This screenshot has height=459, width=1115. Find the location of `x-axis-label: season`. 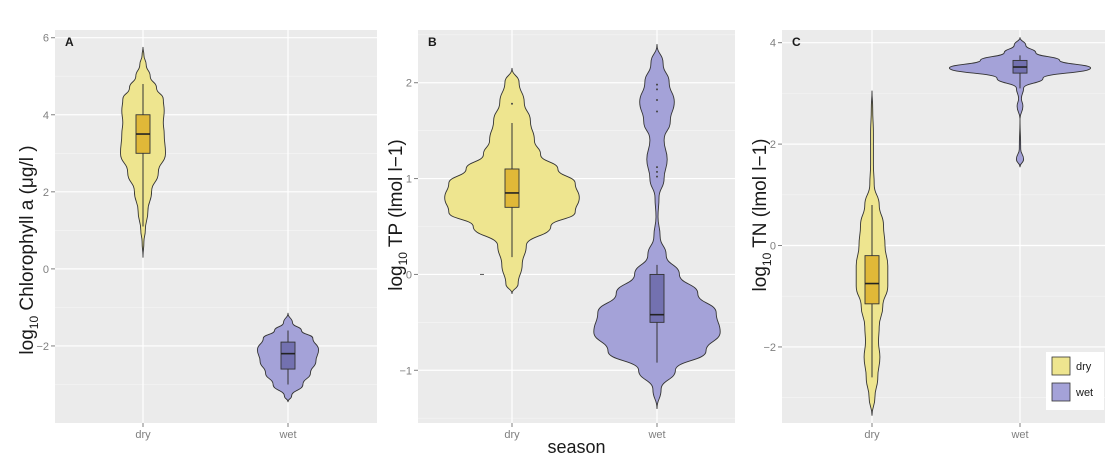

x-axis-label: season is located at coordinates (576, 447).